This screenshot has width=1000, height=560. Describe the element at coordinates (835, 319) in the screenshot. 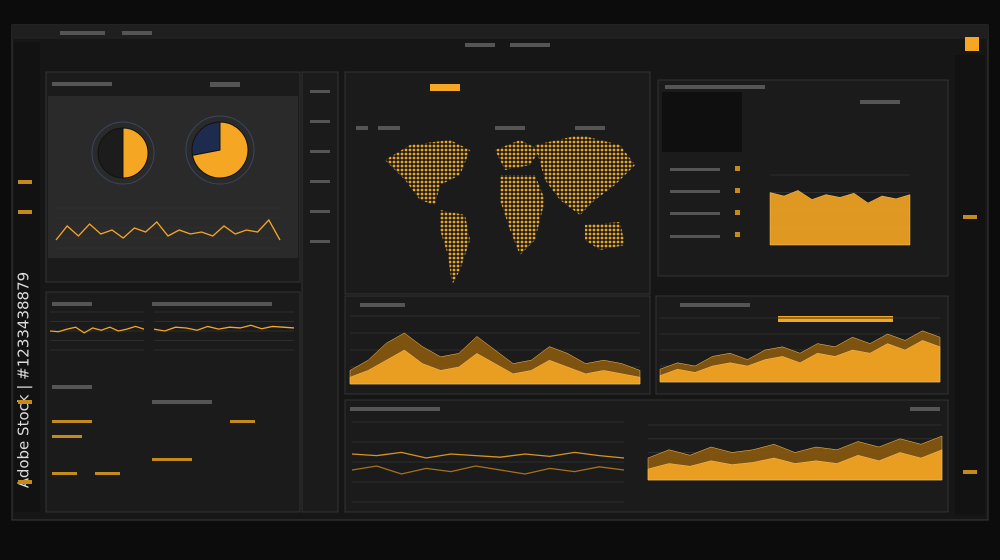

I see `highlight-bar` at that location.